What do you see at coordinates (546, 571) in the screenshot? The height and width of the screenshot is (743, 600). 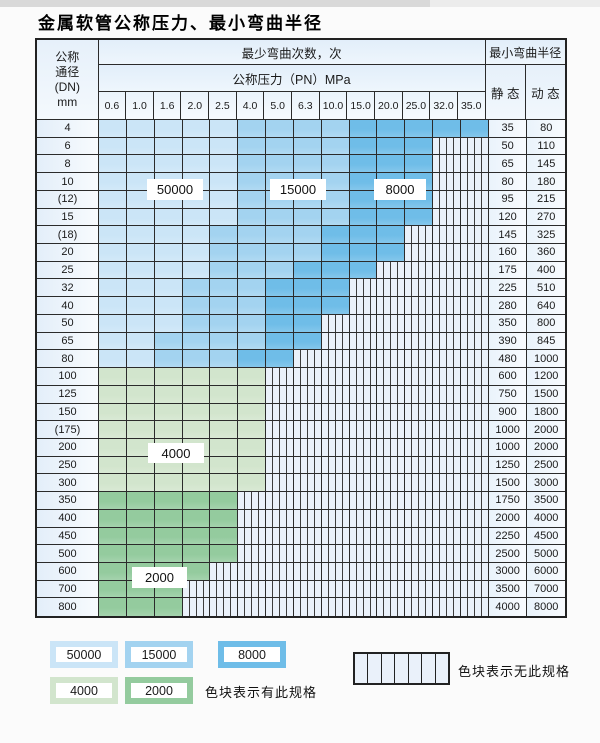 I see `dynamic-radius-value: 6000` at bounding box center [546, 571].